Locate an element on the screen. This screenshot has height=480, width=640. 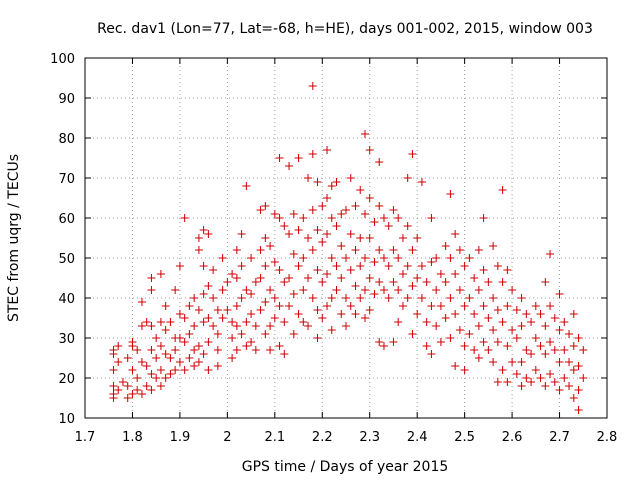
y-tick-label: 100 is located at coordinates (62, 59).